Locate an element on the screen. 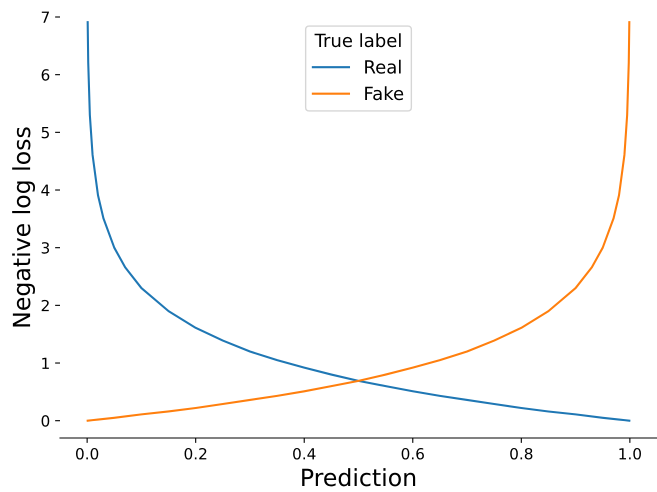  legend-title: True label is located at coordinates (357, 40).